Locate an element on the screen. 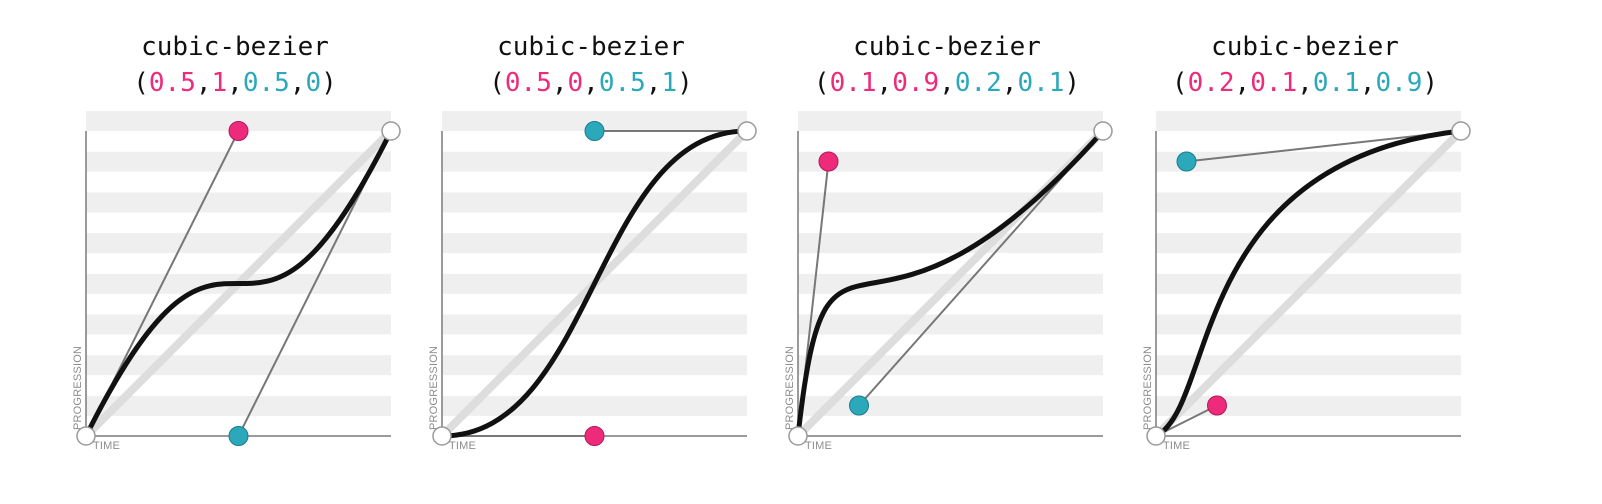  panel-params: (0.2,0.1,0.1,0.9) is located at coordinates (1305, 83).